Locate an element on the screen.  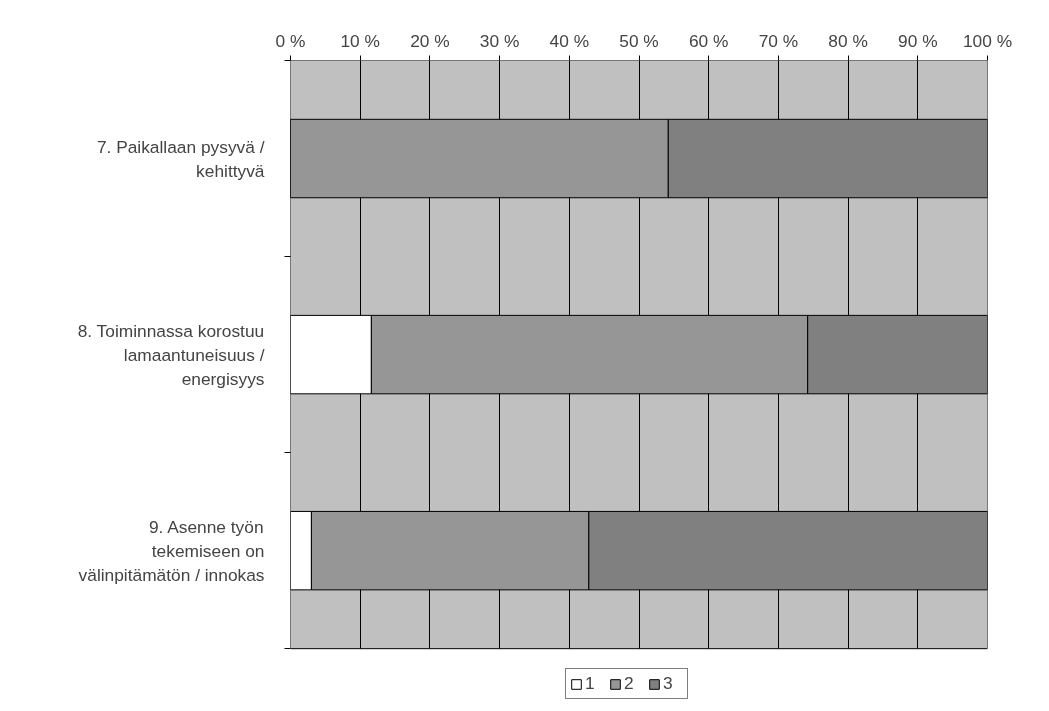
x-tick-label: 20 % is located at coordinates (430, 40).